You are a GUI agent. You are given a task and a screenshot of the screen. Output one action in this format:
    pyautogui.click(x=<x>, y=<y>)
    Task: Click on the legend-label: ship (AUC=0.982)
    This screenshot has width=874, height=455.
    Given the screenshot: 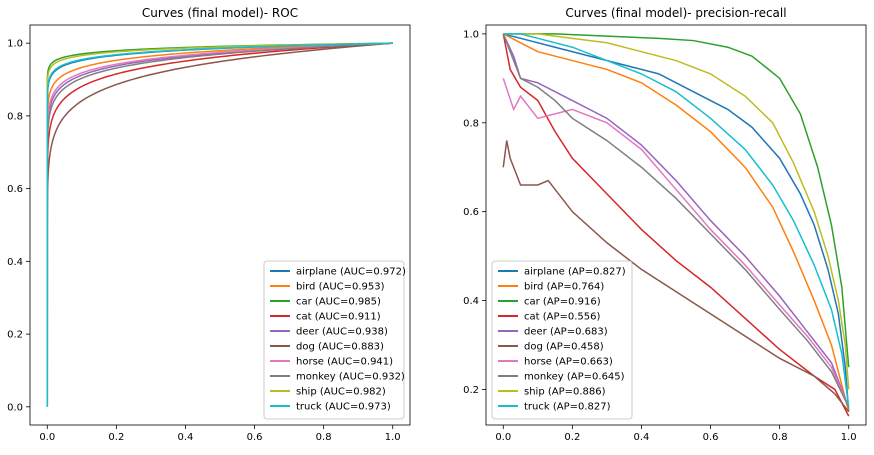 What is the action you would take?
    pyautogui.click(x=341, y=392)
    